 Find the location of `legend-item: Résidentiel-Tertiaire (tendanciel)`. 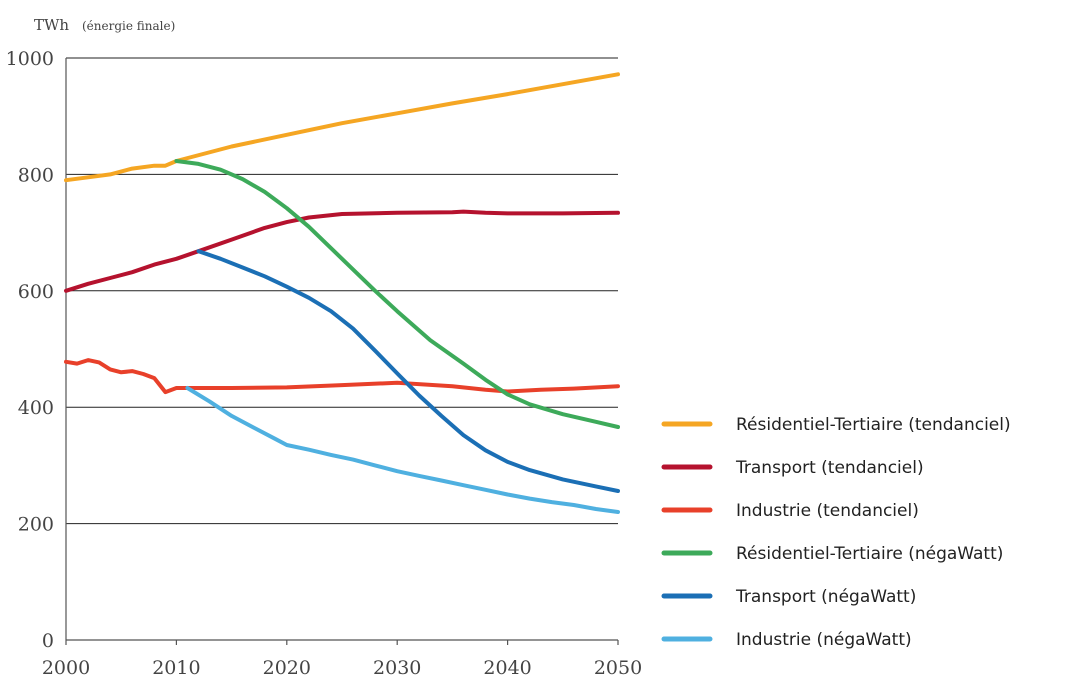

legend-item: Résidentiel-Tertiaire (tendanciel) is located at coordinates (837, 425).